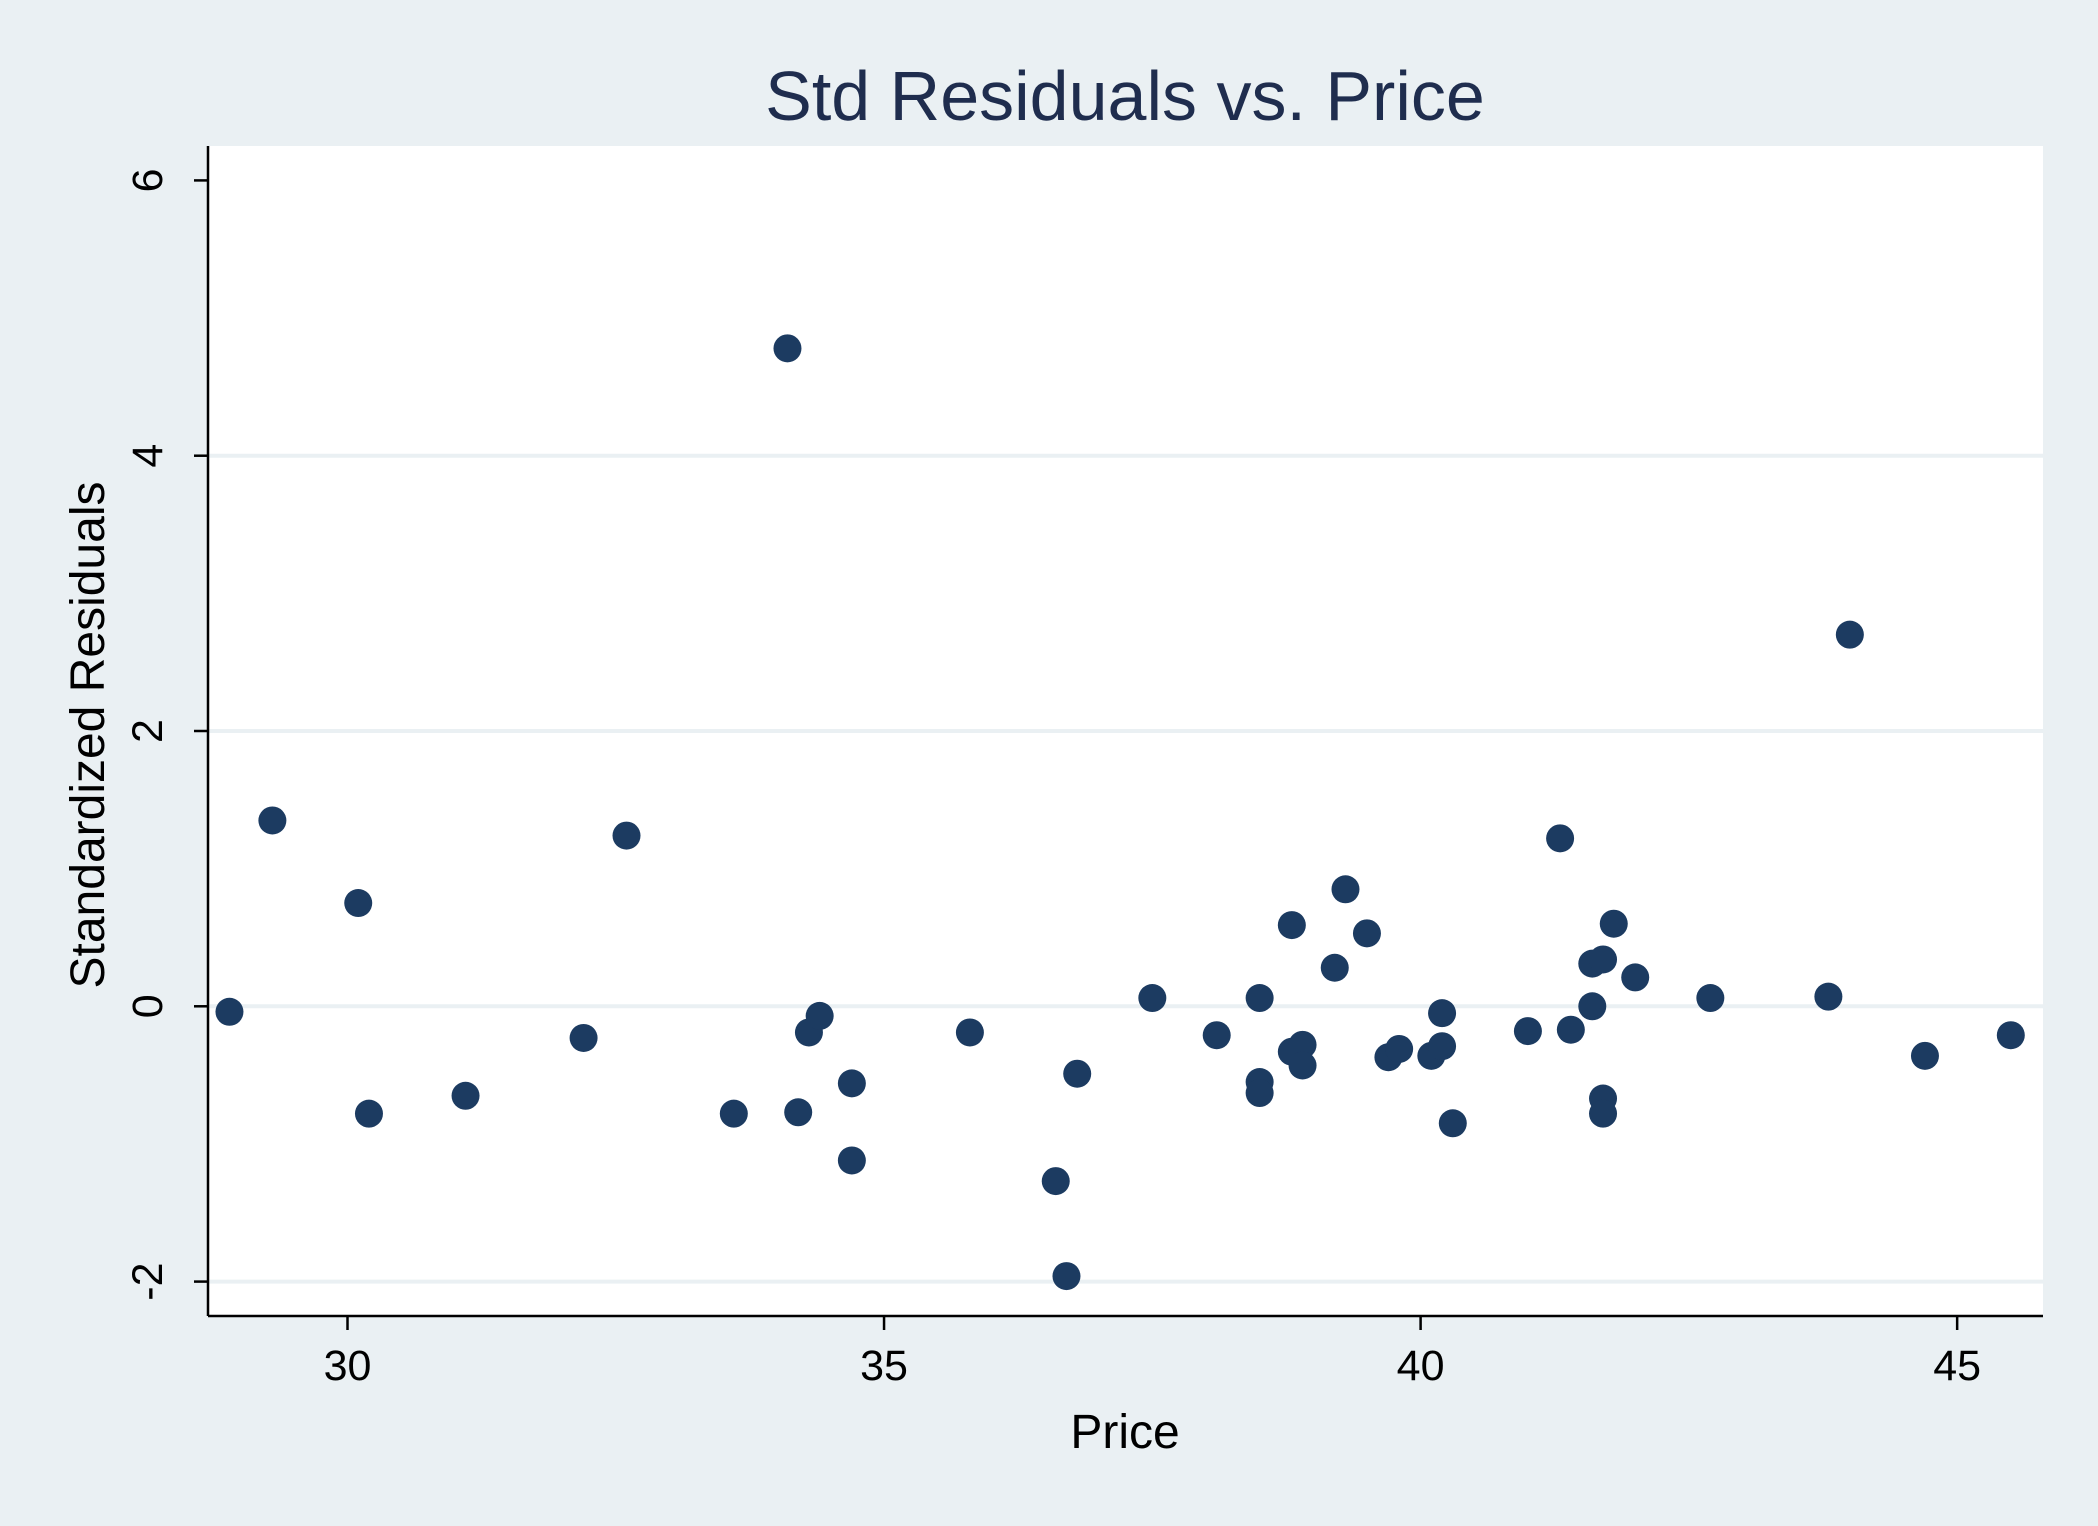  I want to click on x-tick-label: 30, so click(348, 1366).